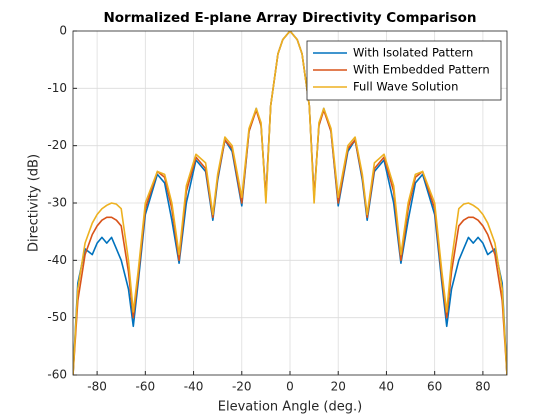 This screenshot has height=420, width=560. I want to click on x-tick-label: -80, so click(97, 387).